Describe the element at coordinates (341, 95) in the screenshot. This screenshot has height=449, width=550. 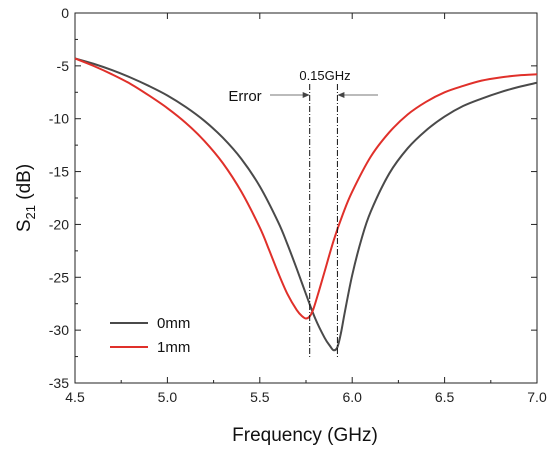
I see `arrow-right-head` at that location.